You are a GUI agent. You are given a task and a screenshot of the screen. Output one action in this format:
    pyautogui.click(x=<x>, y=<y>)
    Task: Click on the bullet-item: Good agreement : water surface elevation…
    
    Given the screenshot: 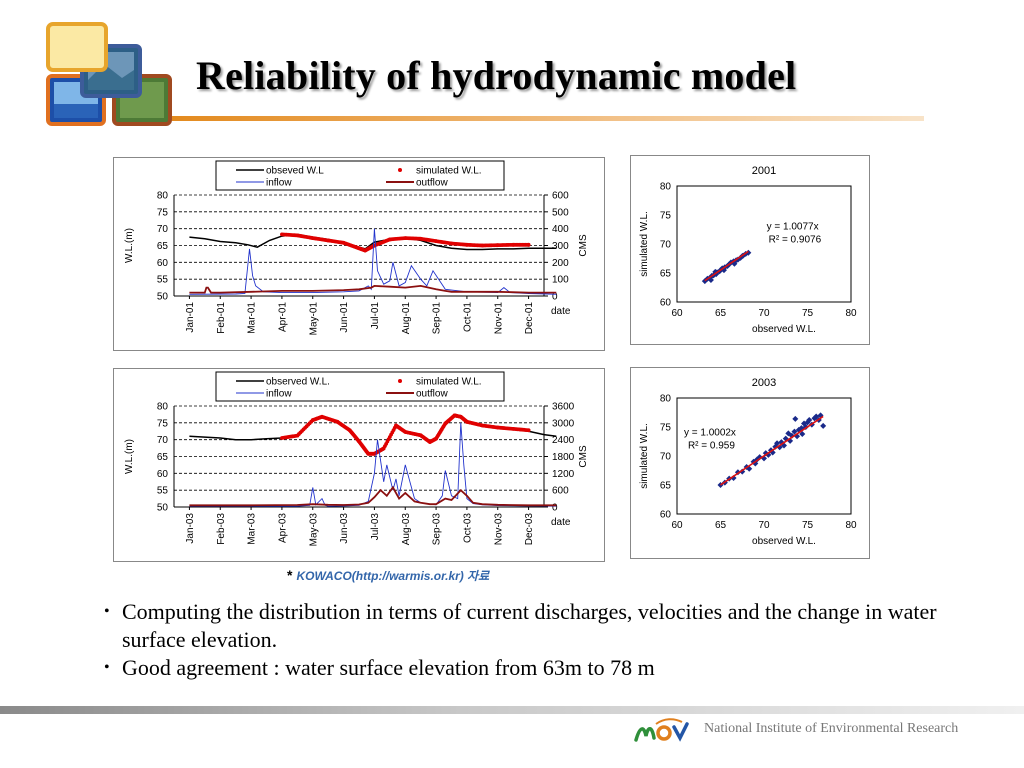 What is the action you would take?
    pyautogui.click(x=539, y=668)
    